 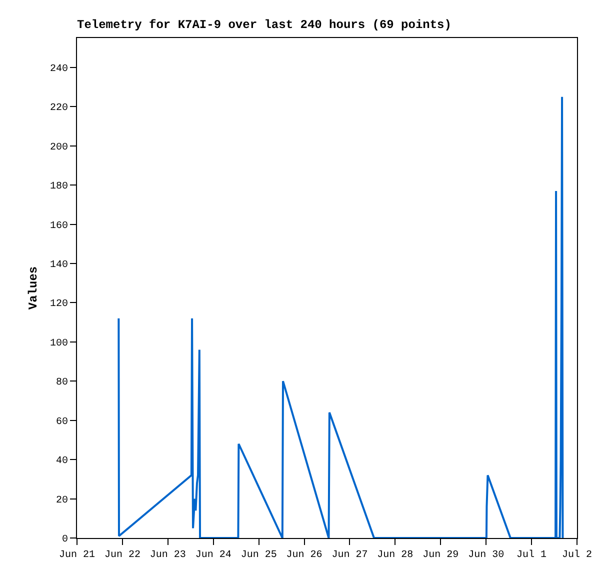 I want to click on x-tick-label: Jul 2, so click(x=577, y=555).